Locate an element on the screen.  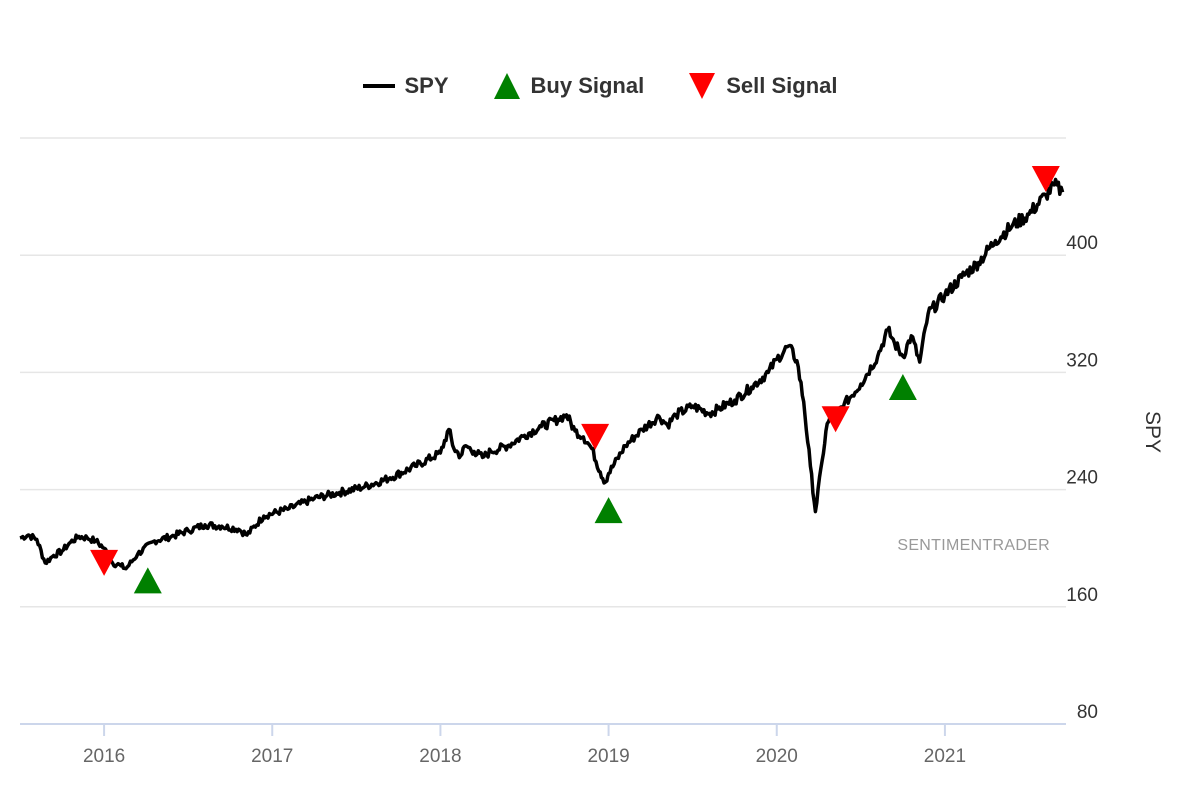
y-tick-label: 240 is located at coordinates (1082, 478).